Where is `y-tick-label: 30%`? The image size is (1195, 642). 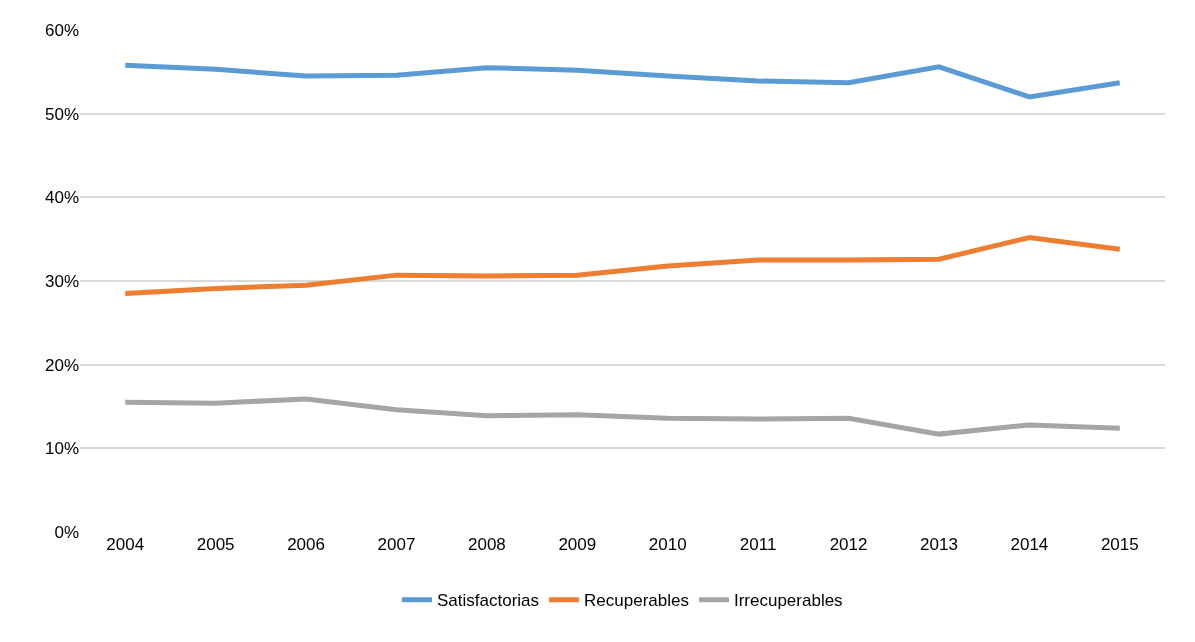
y-tick-label: 30% is located at coordinates (61, 281).